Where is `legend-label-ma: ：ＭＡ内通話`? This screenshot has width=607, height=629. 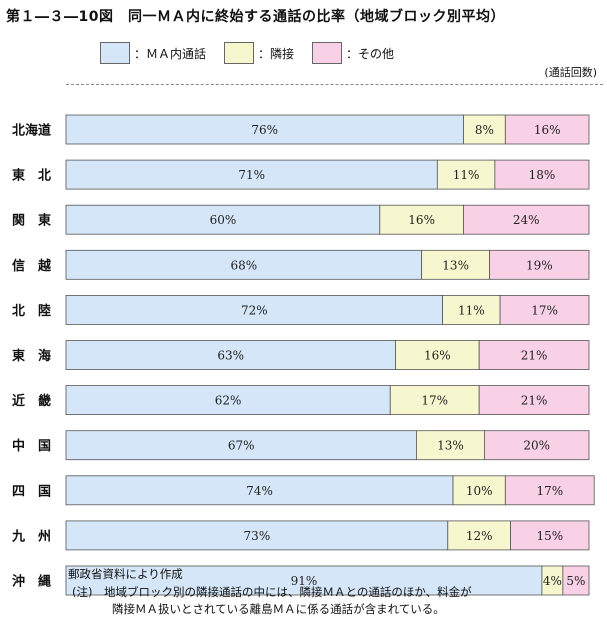 legend-label-ma: ：ＭＡ内通話 is located at coordinates (170, 53).